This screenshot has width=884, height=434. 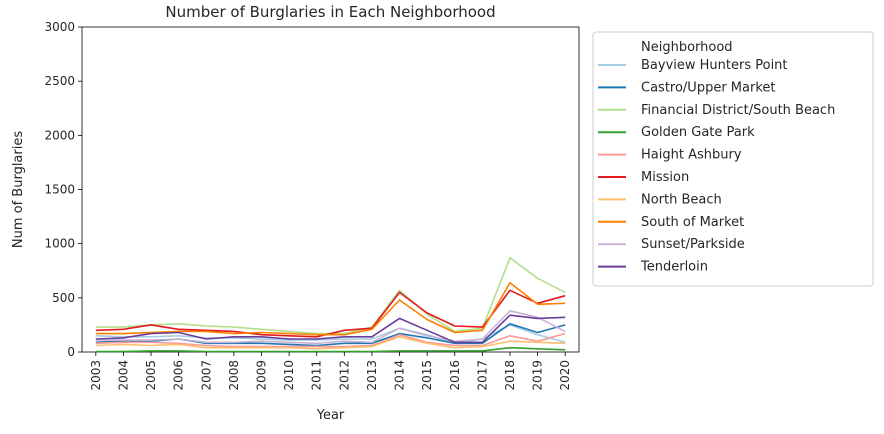 What do you see at coordinates (63, 298) in the screenshot?
I see `y-tick-label: 500` at bounding box center [63, 298].